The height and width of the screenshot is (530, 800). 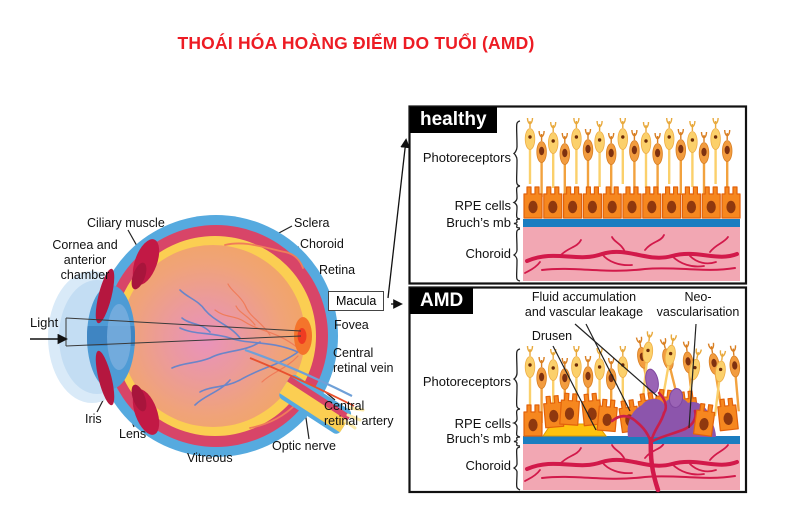 What do you see at coordinates (478, 222) in the screenshot?
I see `healthy-label-bruchs-mb: Bruch’s mb` at bounding box center [478, 222].